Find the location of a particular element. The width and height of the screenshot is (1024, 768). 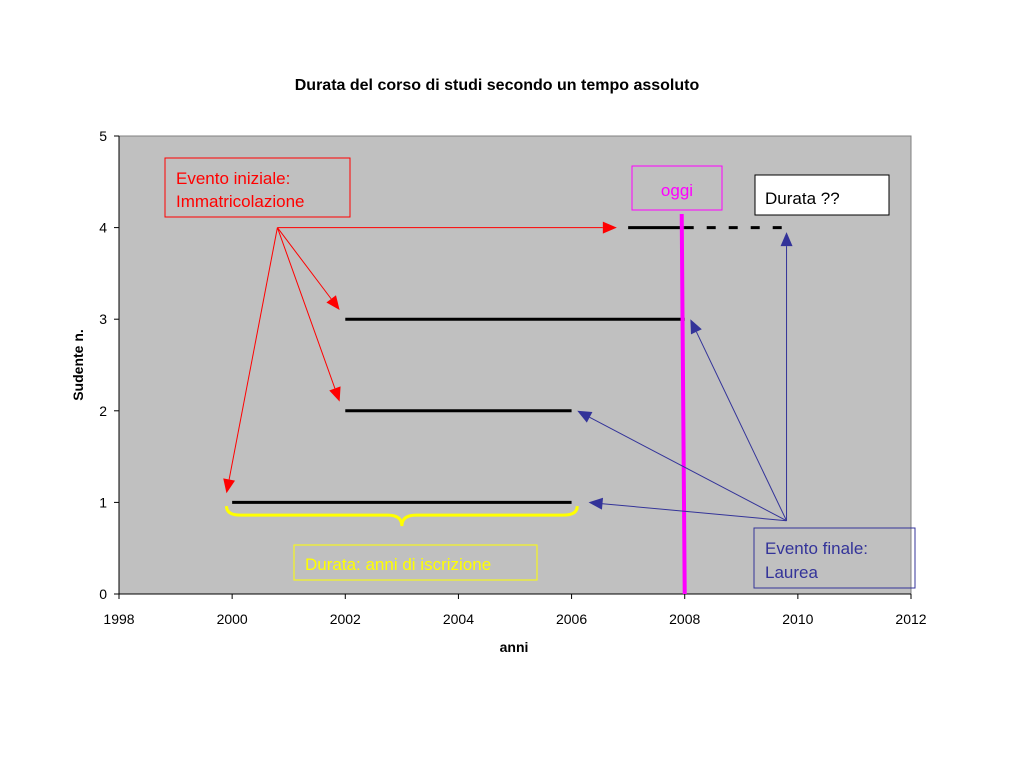

x-axis-title: anni is located at coordinates (514, 647).